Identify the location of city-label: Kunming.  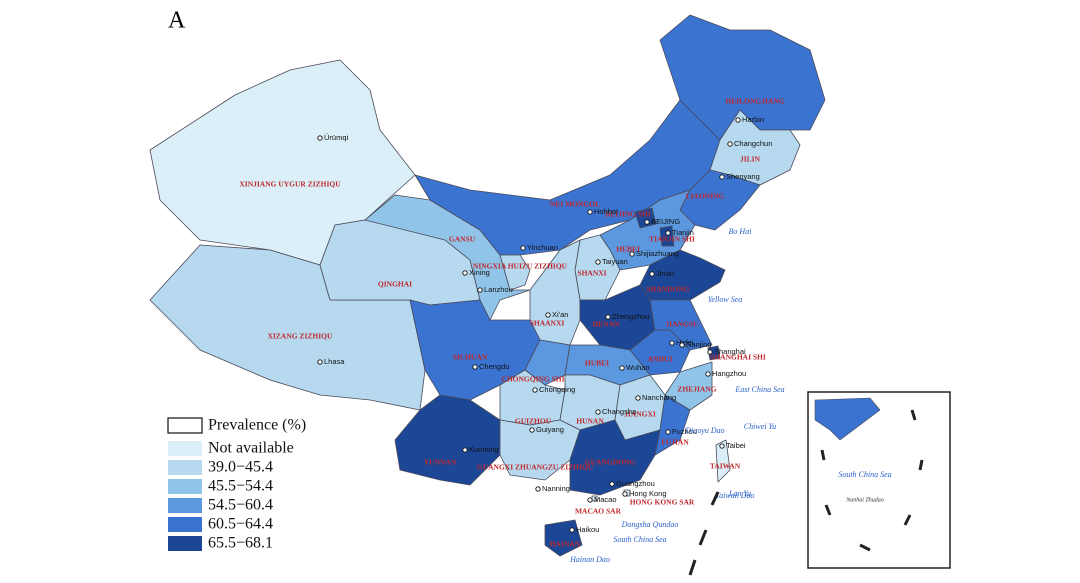
(484, 449).